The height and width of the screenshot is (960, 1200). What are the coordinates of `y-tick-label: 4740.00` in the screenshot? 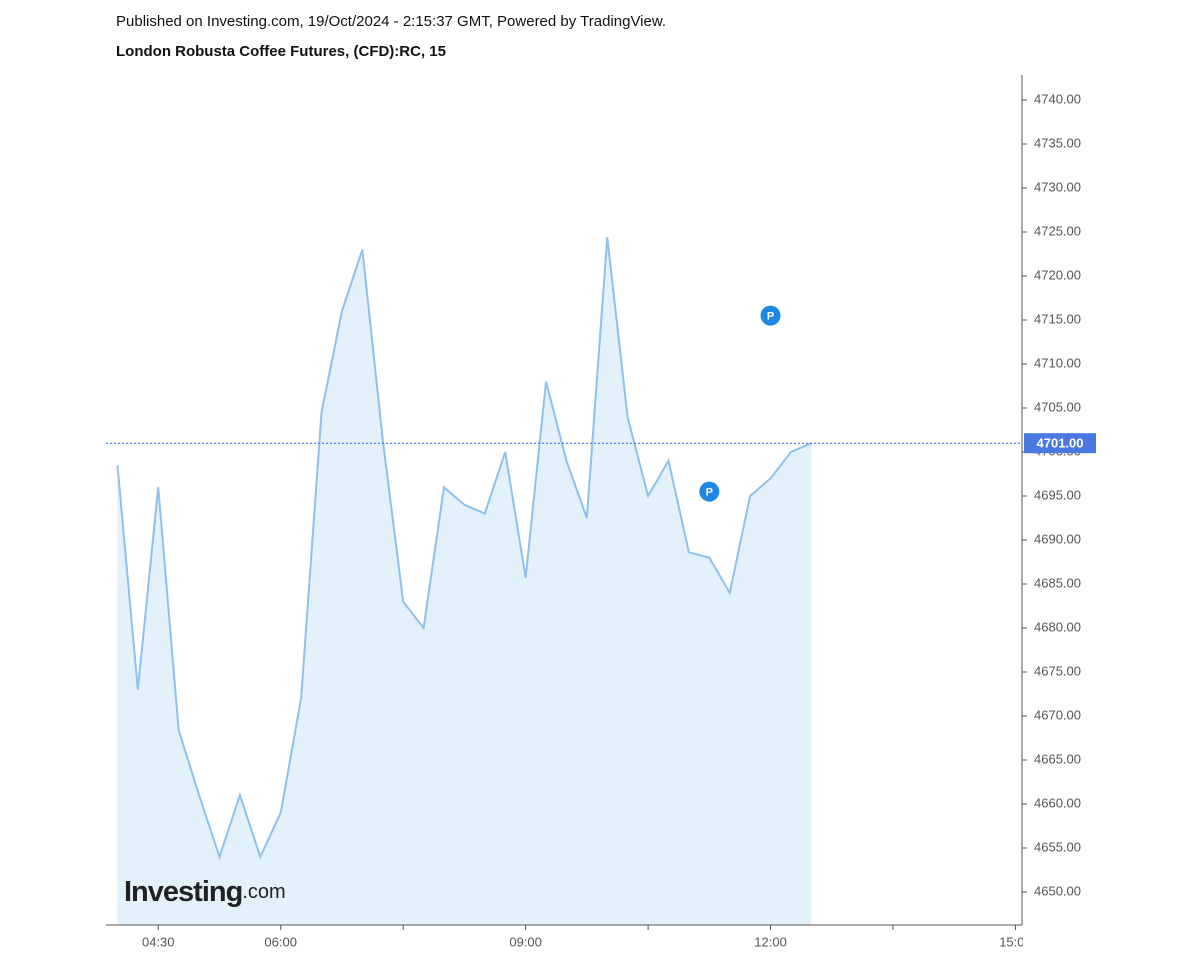 It's located at (1057, 98).